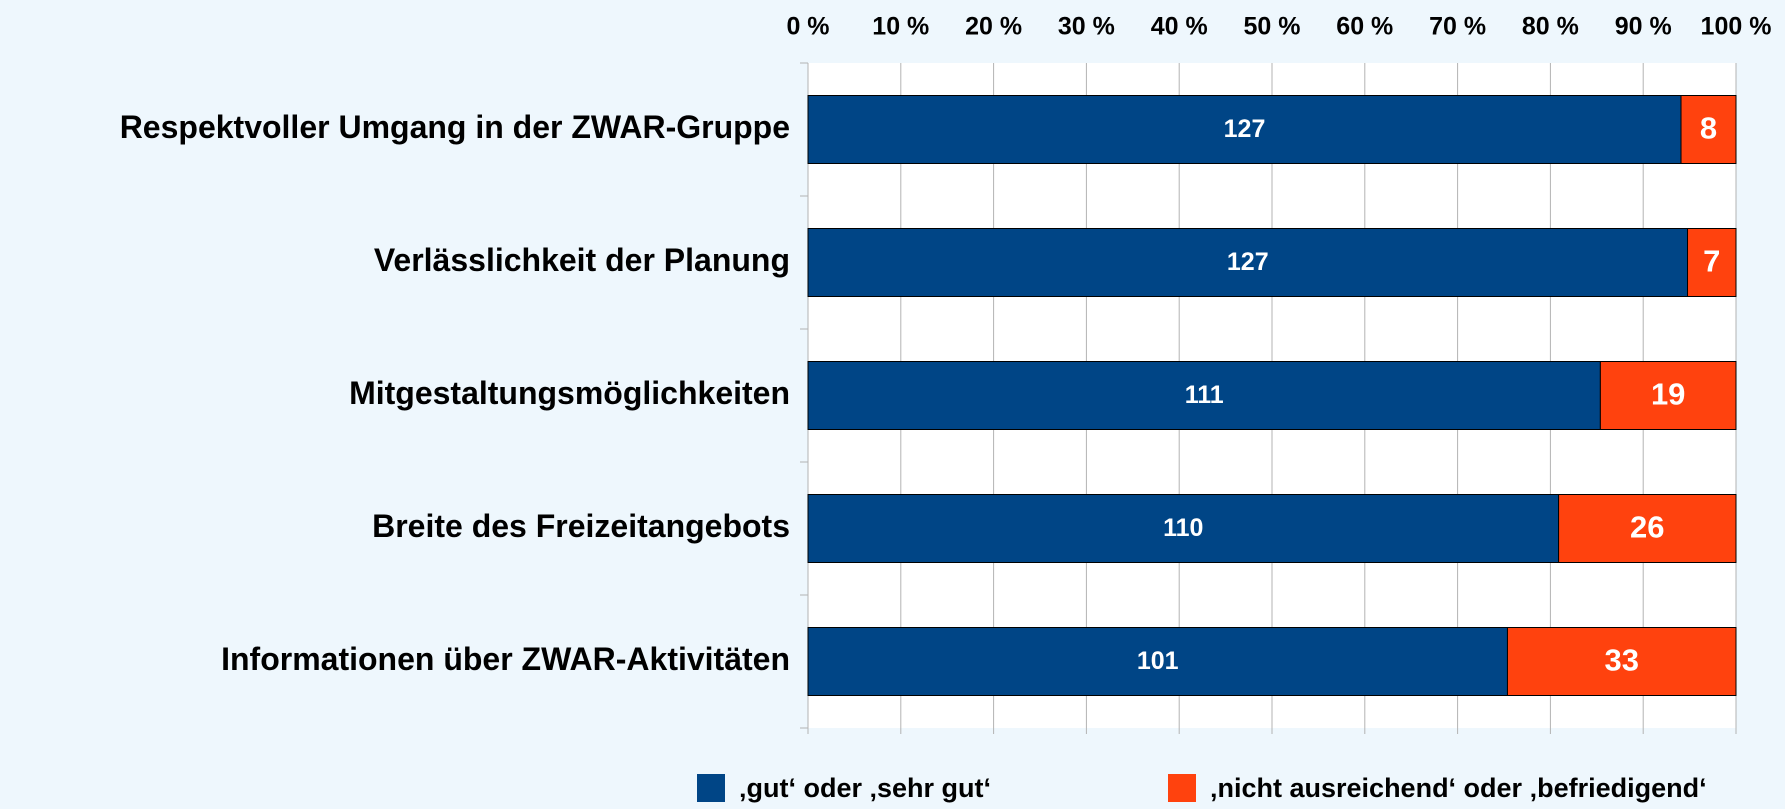  What do you see at coordinates (569, 393) in the screenshot?
I see `category-label: Mitgestaltungsmöglichkeiten` at bounding box center [569, 393].